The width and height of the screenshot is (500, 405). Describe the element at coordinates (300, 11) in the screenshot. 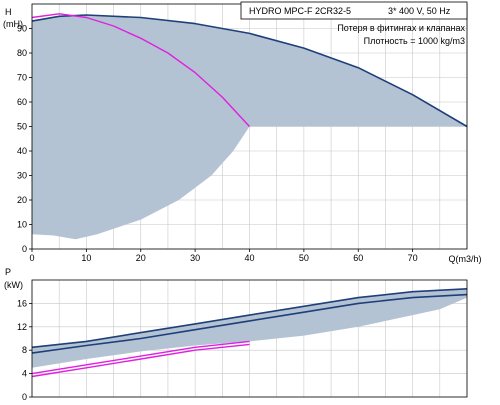

I see `info-model: HYDRO MPC-F 2CR32-5` at that location.